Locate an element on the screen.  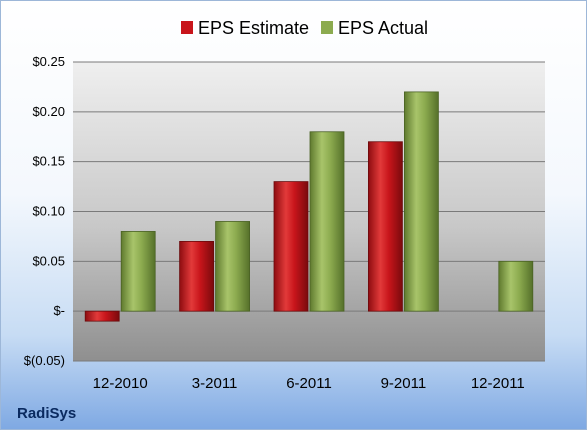
x-axis-categories: 12-2010 3-2011 6-2011 9-2011 12-2011 is located at coordinates (309, 383).